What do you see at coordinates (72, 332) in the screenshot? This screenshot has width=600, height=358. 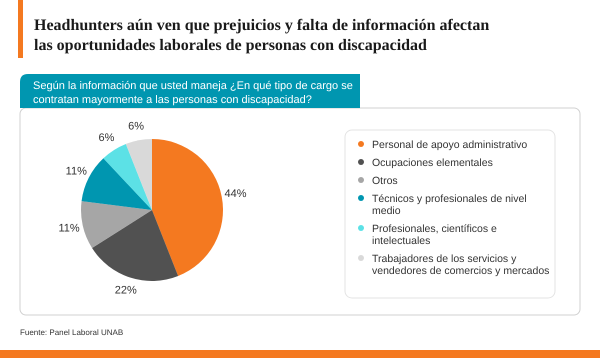 I see `source-note: Fuente: Panel Laboral UNAB` at bounding box center [72, 332].